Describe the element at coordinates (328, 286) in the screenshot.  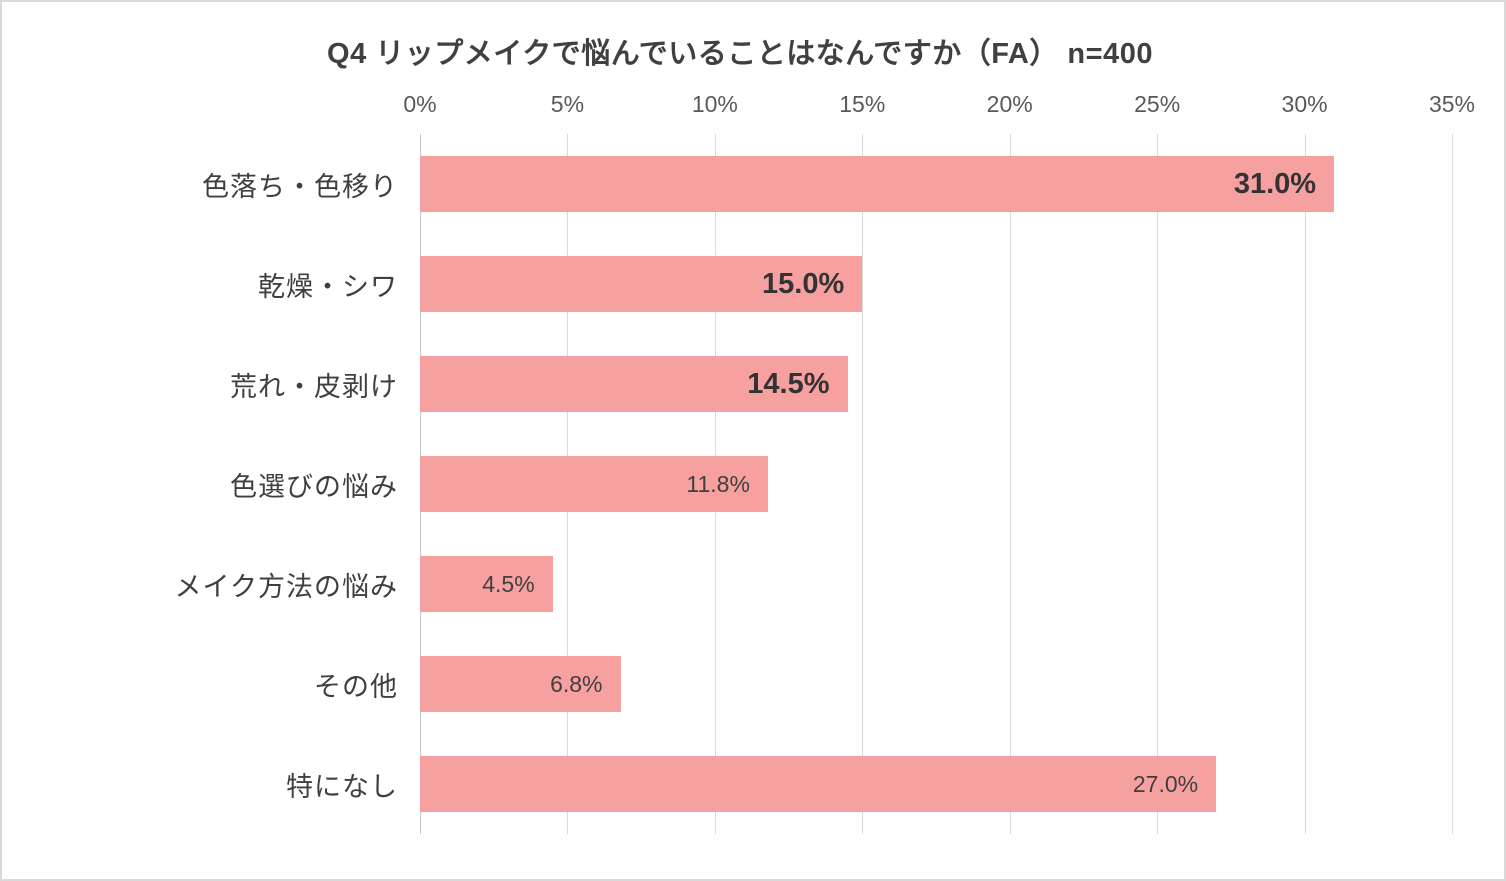
I see `category-label: 乾燥・シワ` at that location.